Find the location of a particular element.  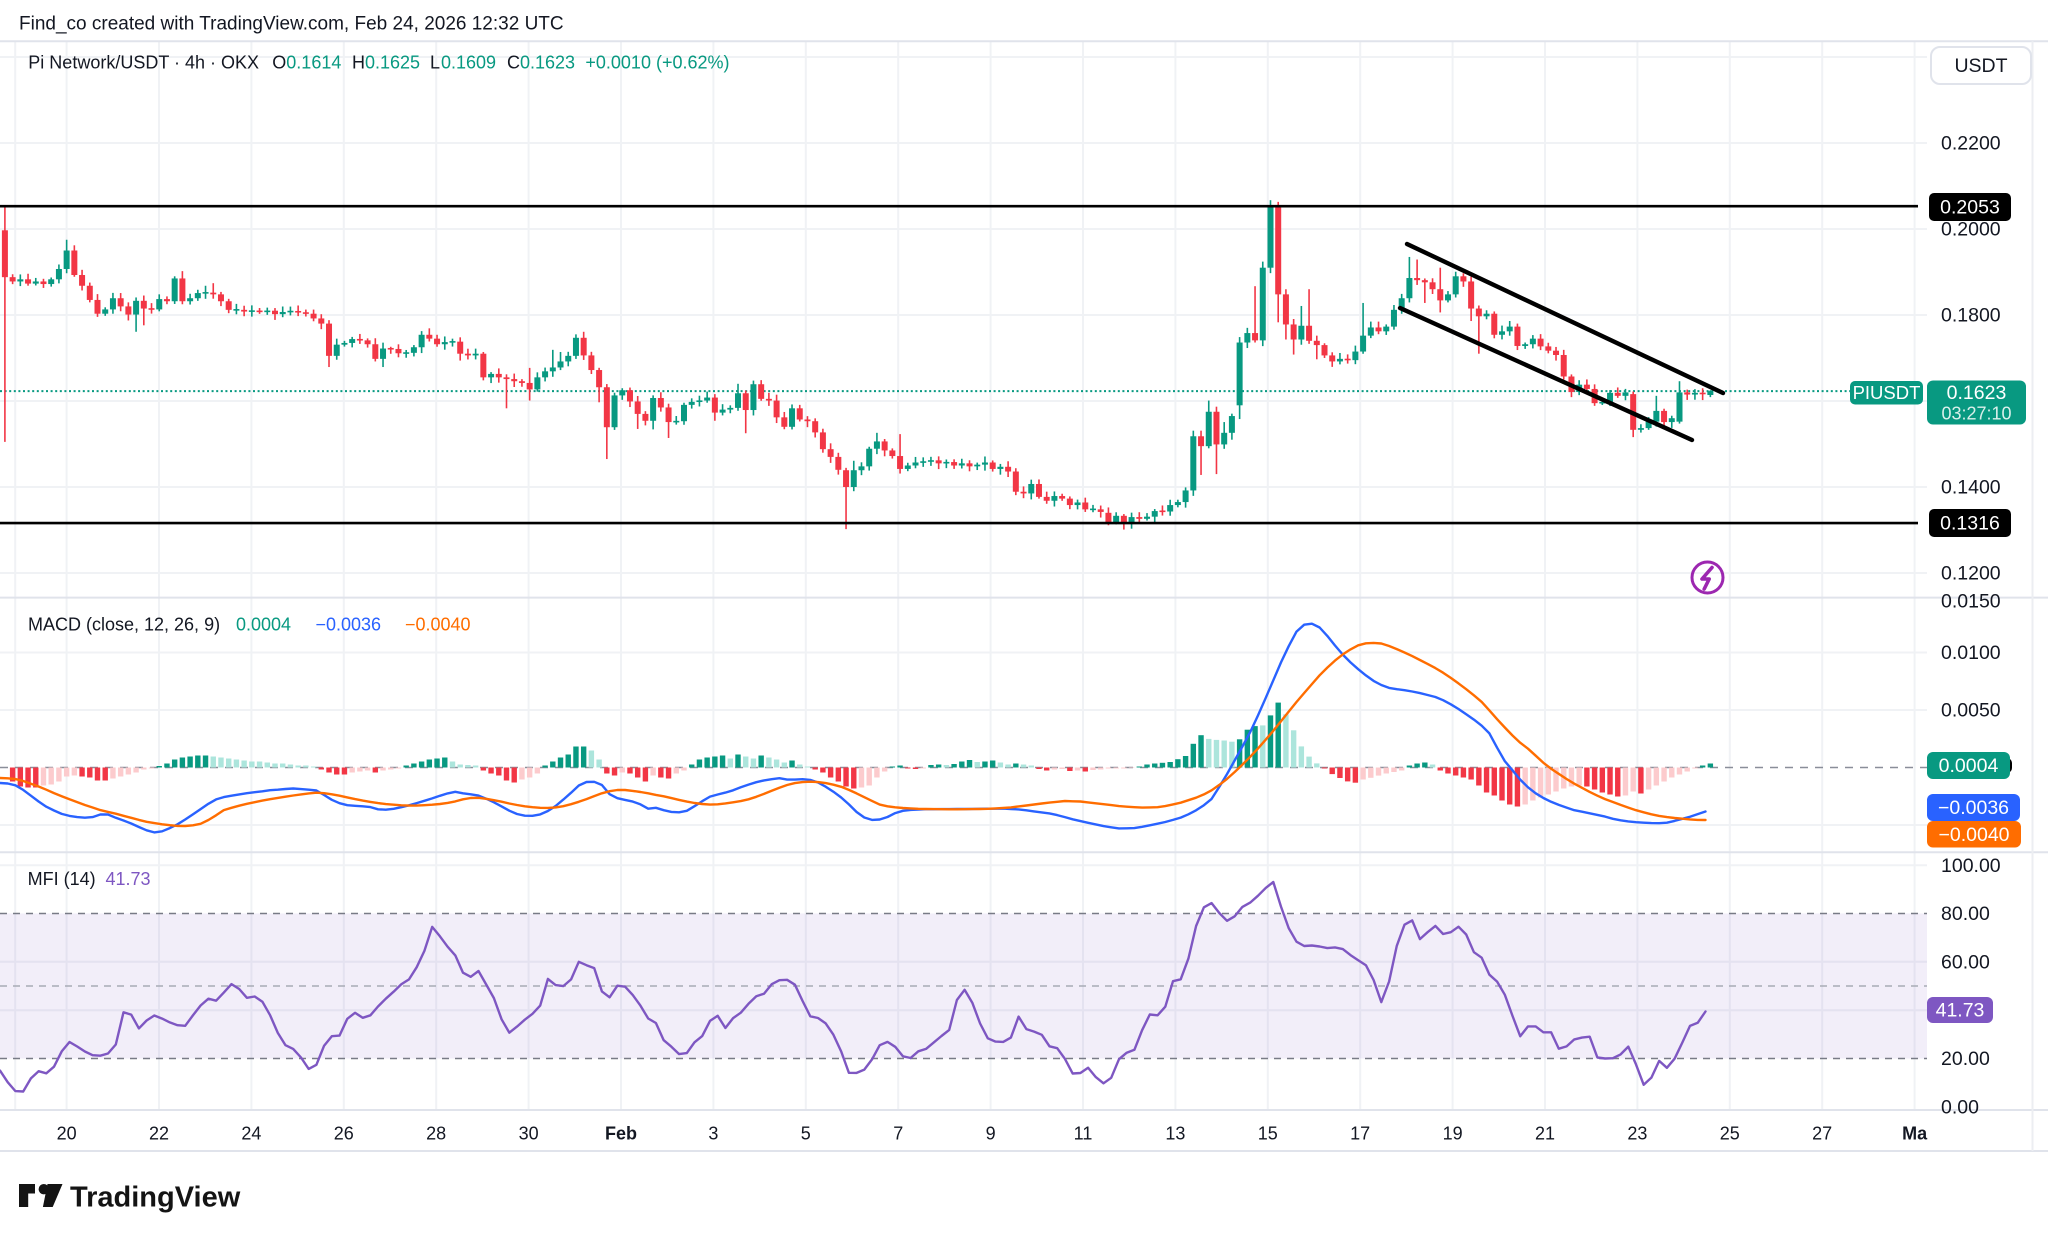

svg-text: O is located at coordinates (279, 63).